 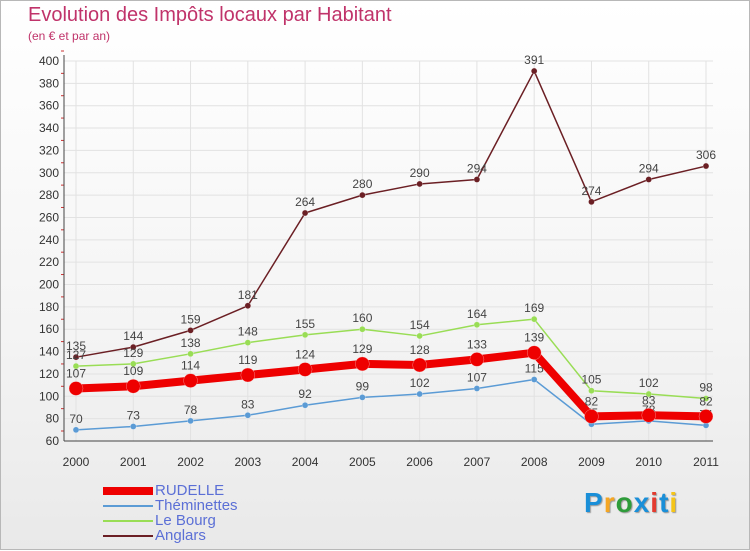 I want to click on point-rudelle-2004, so click(x=305, y=369).